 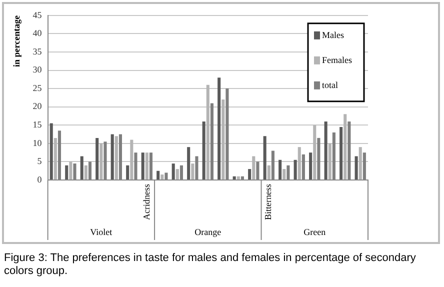 What do you see at coordinates (330, 85) in the screenshot?
I see `legend-label: total` at bounding box center [330, 85].